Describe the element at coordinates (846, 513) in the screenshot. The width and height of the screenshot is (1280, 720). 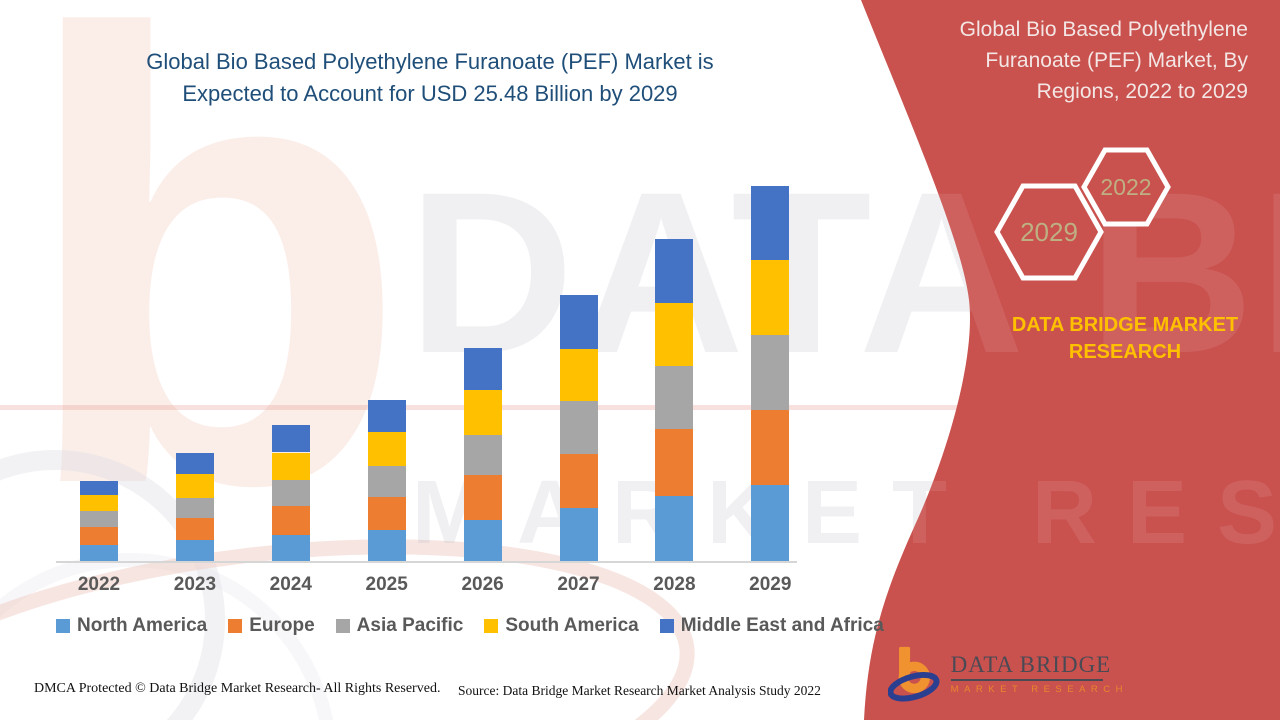
I see `watermark-text-line2-overlay: MARKET RESEARCH` at that location.